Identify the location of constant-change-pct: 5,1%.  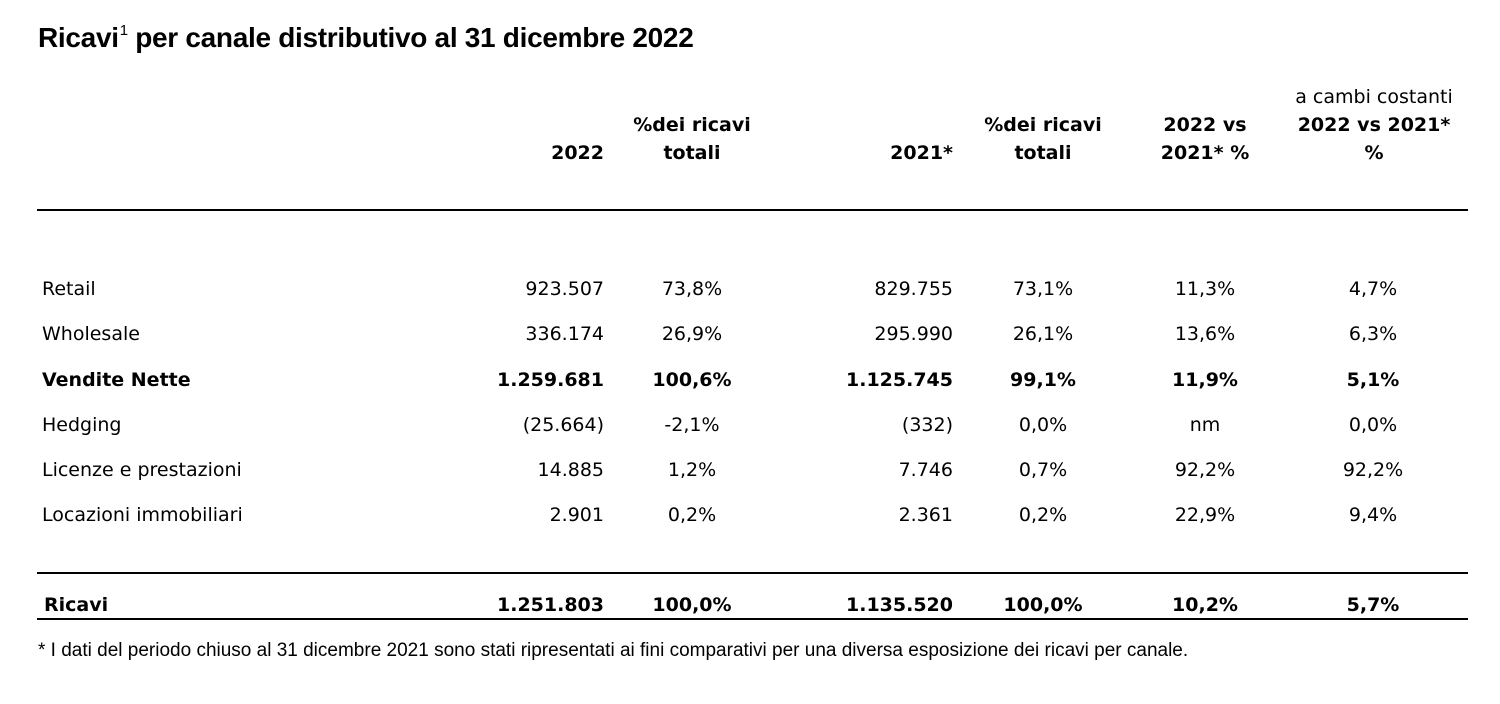
(1373, 380).